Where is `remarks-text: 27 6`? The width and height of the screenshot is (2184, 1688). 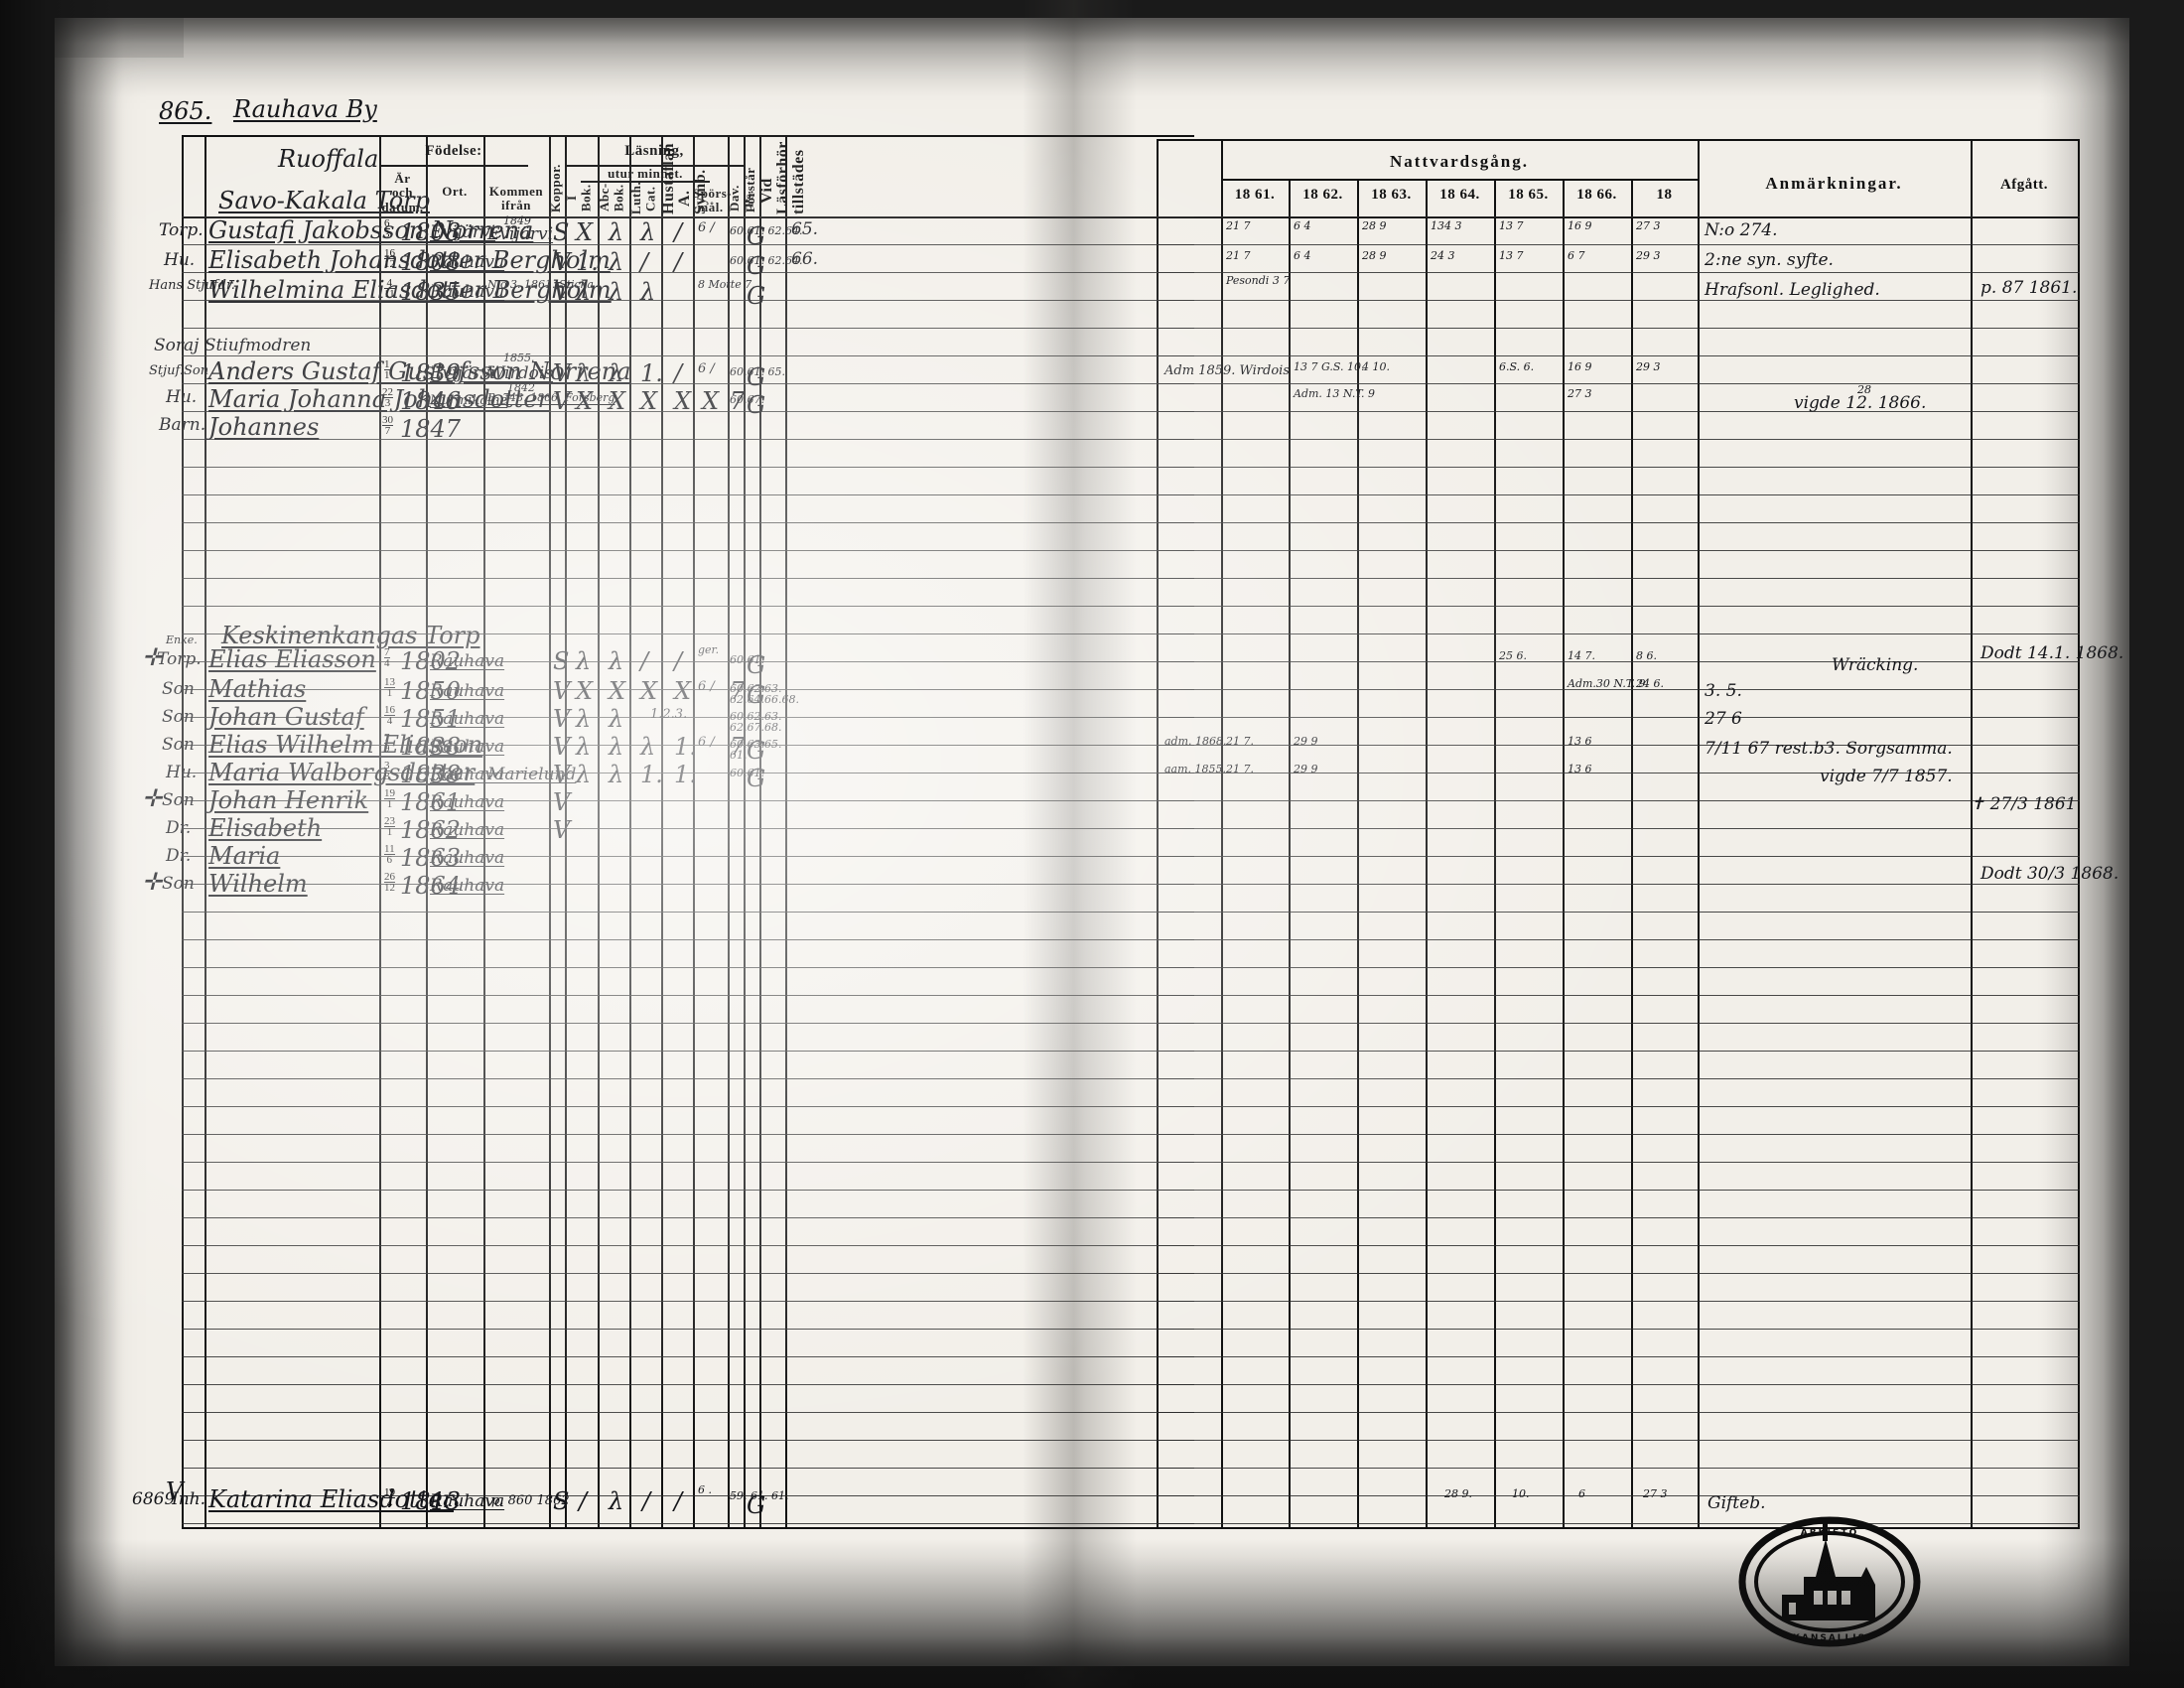 remarks-text: 27 6 is located at coordinates (1723, 719).